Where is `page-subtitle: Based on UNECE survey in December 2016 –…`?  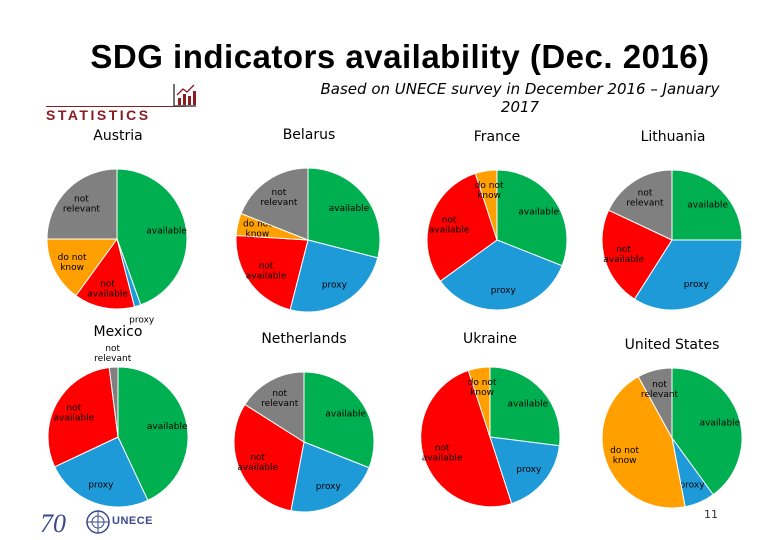
page-subtitle: Based on UNECE survey in December 2016 –… is located at coordinates (520, 98).